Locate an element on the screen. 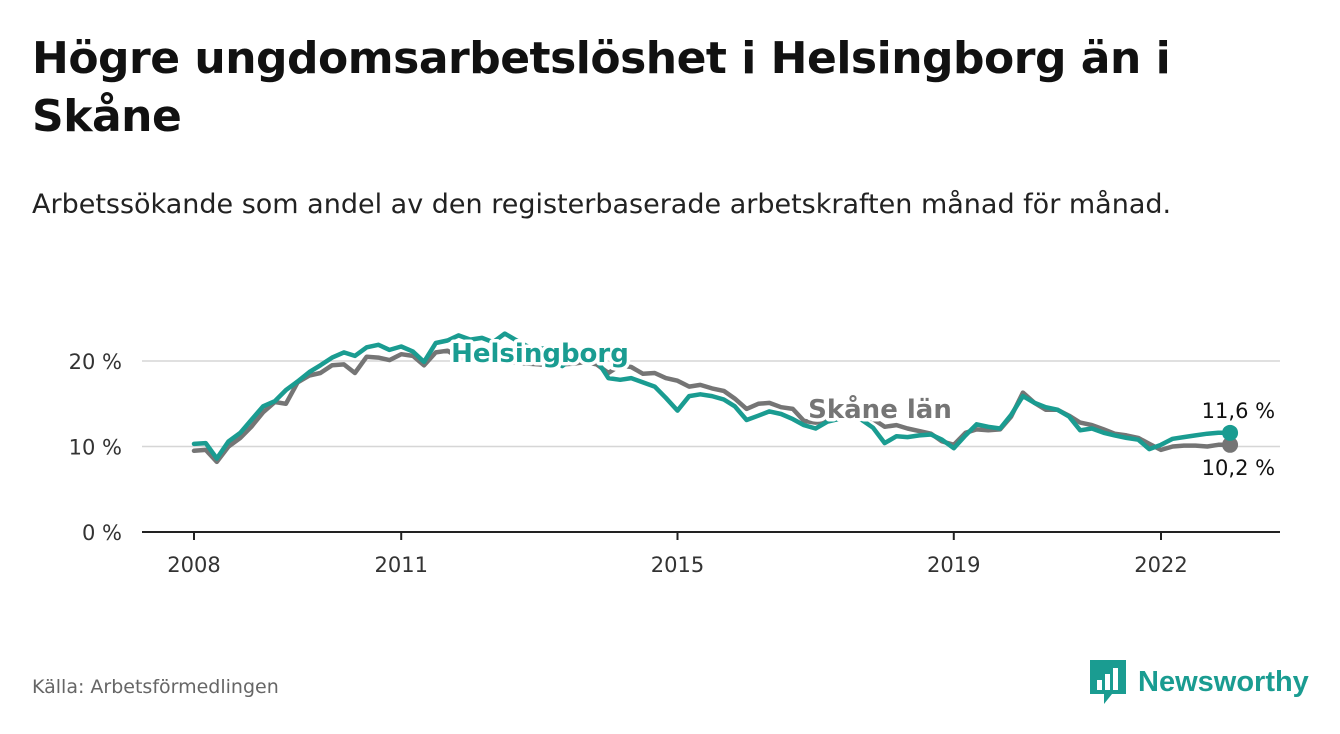 The width and height of the screenshot is (1340, 734). series-label: Helsingborg is located at coordinates (540, 354).